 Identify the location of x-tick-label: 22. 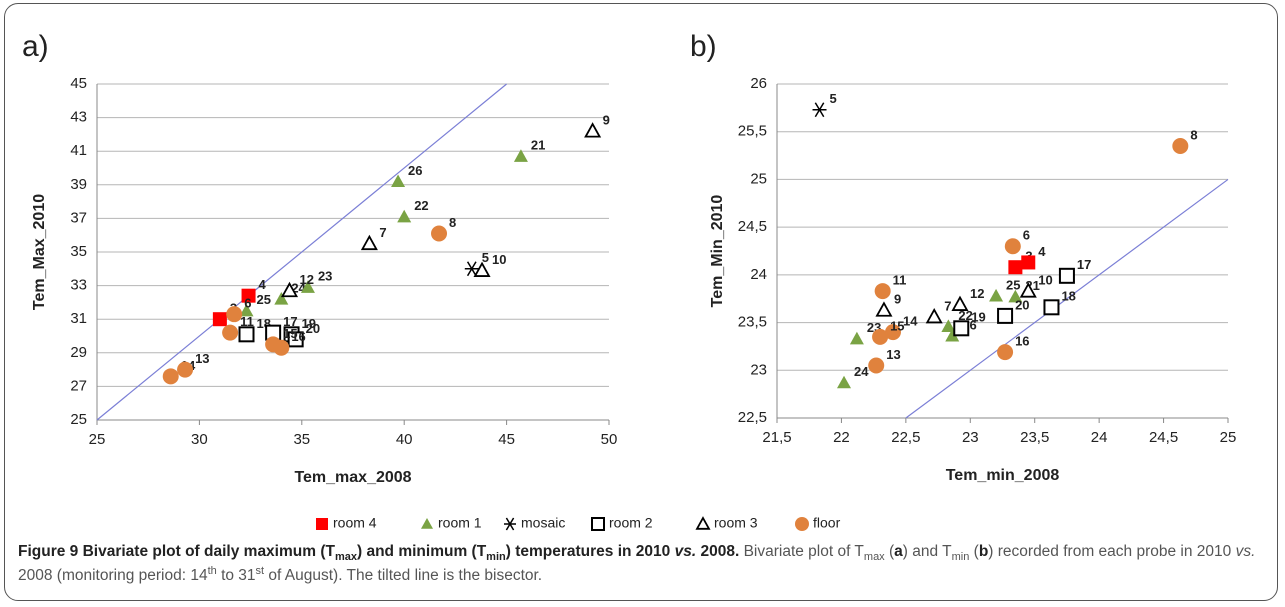
(841, 437).